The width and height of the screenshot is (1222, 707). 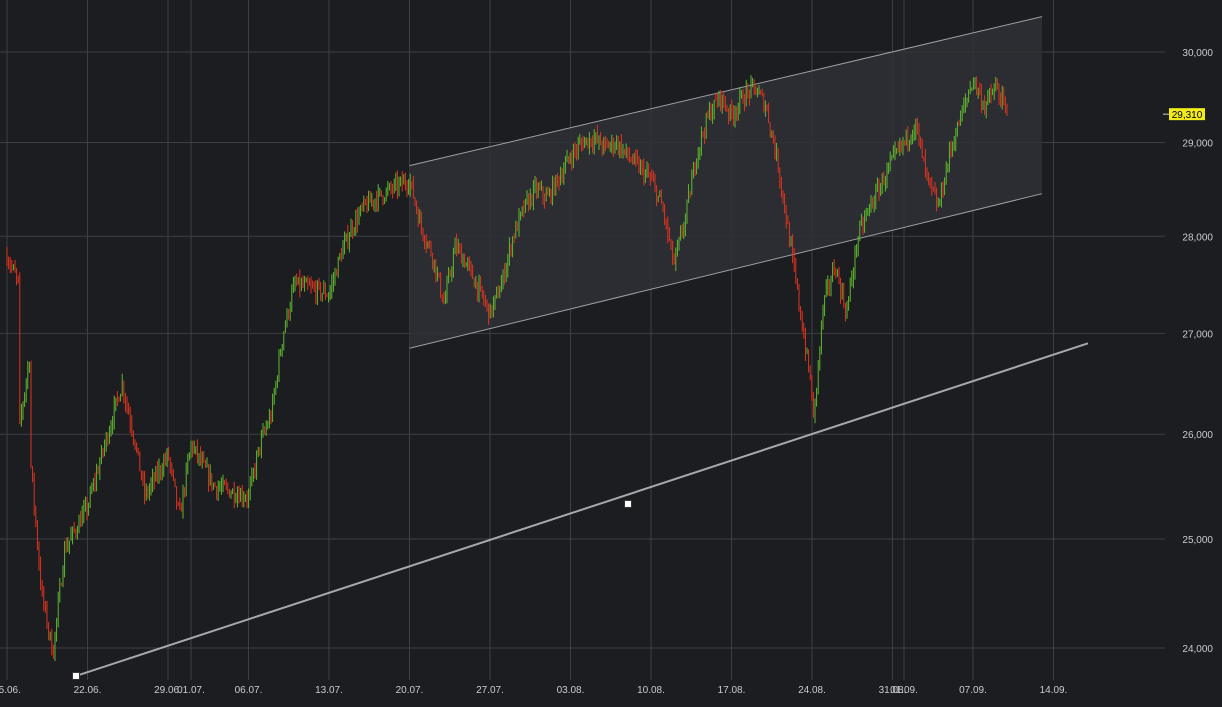 What do you see at coordinates (1054, 690) in the screenshot?
I see `x-tick-label: 14.09.` at bounding box center [1054, 690].